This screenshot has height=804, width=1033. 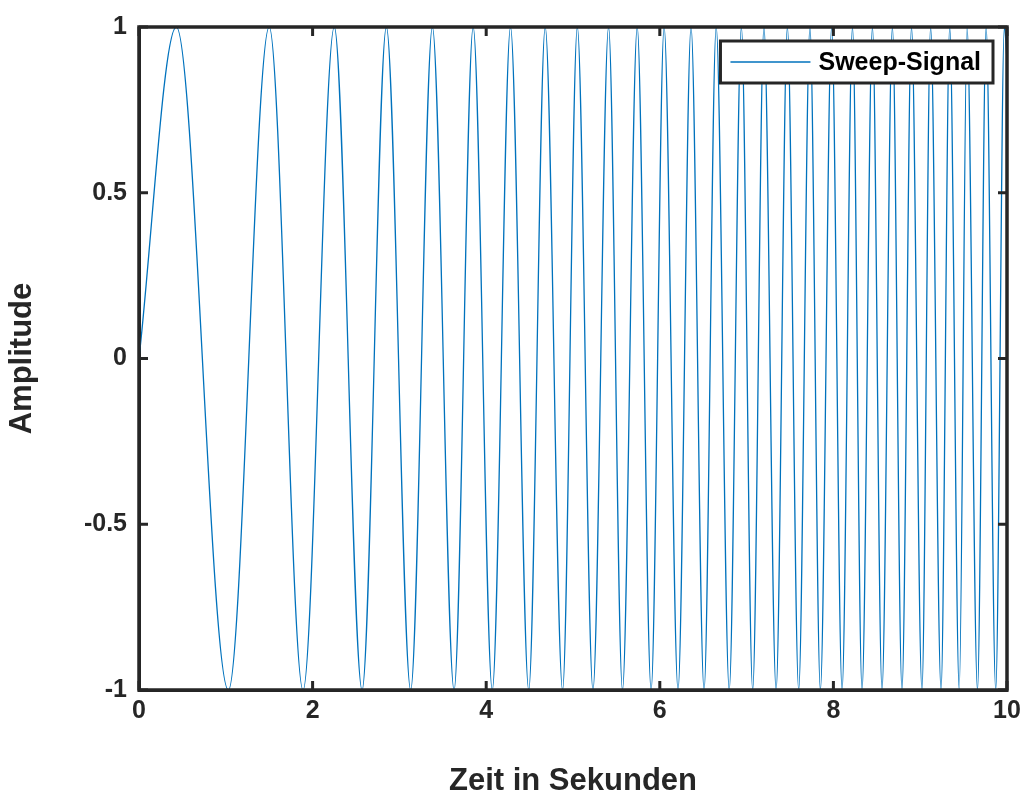 What do you see at coordinates (573, 779) in the screenshot?
I see `x-axis-title: Zeit in Sekunden` at bounding box center [573, 779].